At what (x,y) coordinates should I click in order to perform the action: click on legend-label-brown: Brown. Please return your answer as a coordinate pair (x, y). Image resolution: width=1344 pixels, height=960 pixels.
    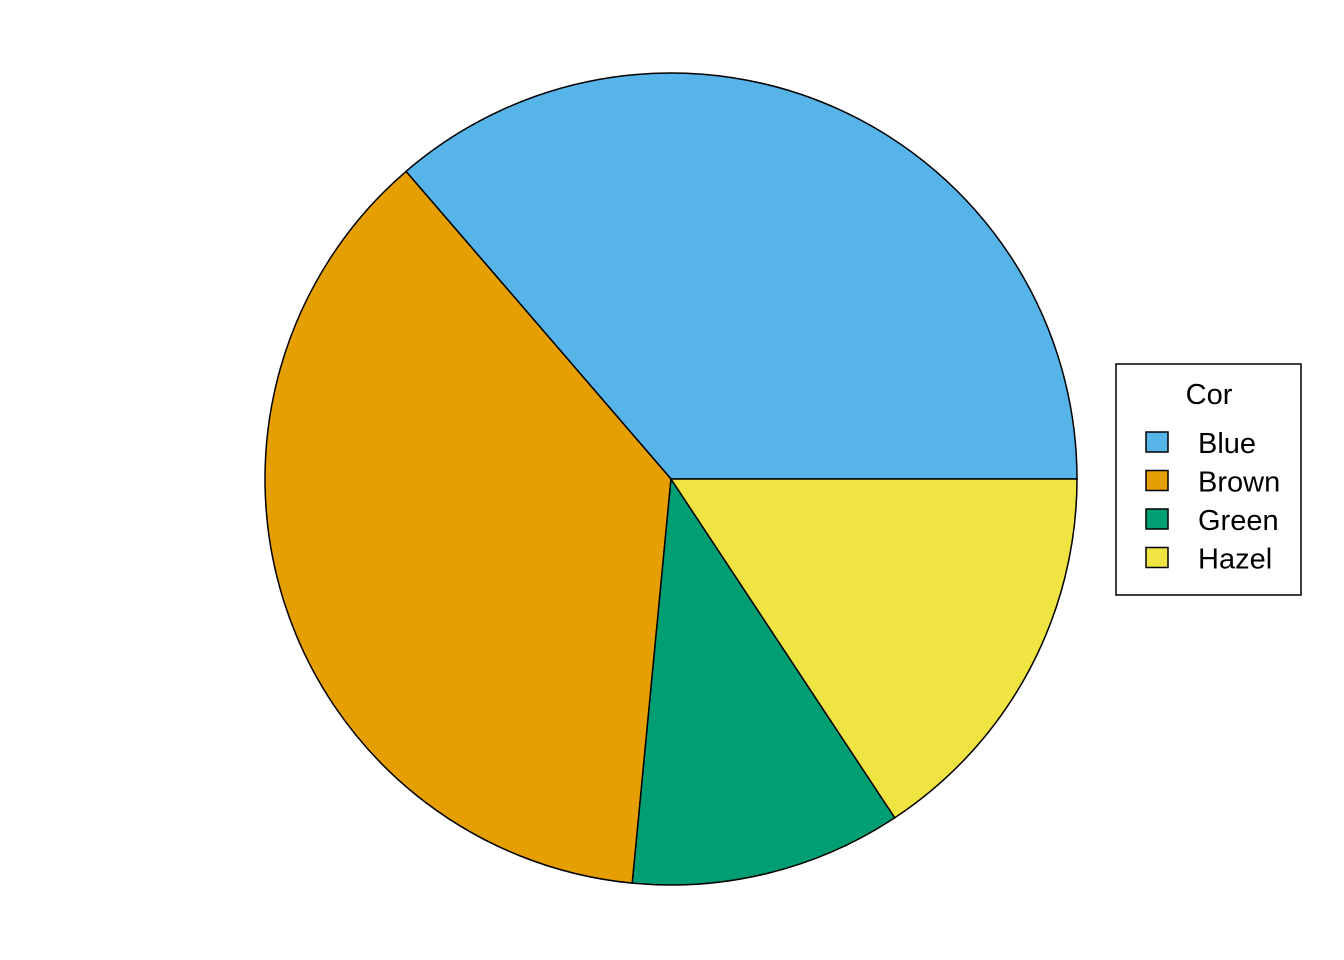
    Looking at the image, I should click on (1239, 483).